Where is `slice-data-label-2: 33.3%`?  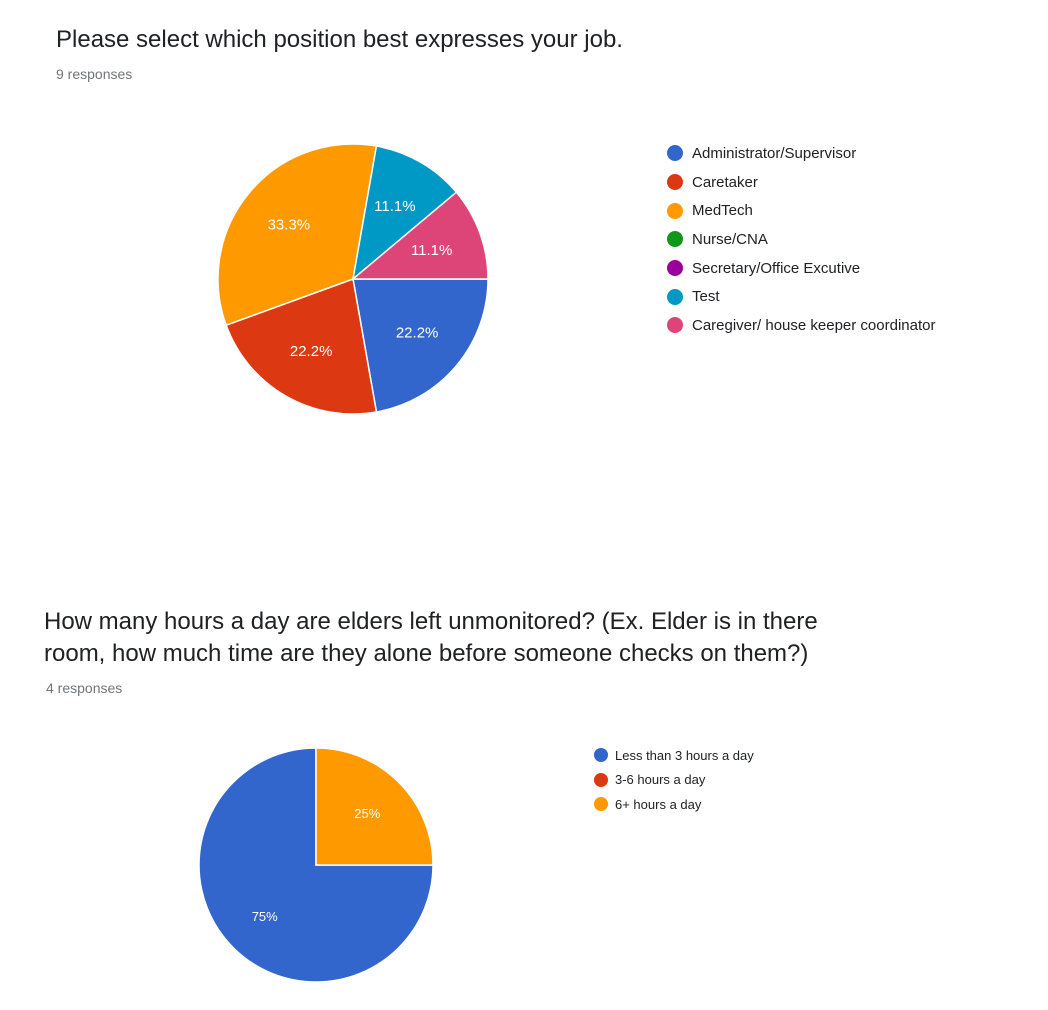 slice-data-label-2: 33.3% is located at coordinates (289, 225).